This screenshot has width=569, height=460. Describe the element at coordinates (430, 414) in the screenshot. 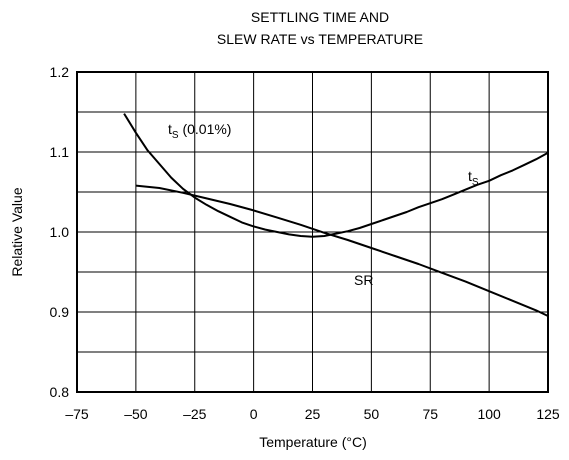

I see `x-tick-label: 75` at that location.